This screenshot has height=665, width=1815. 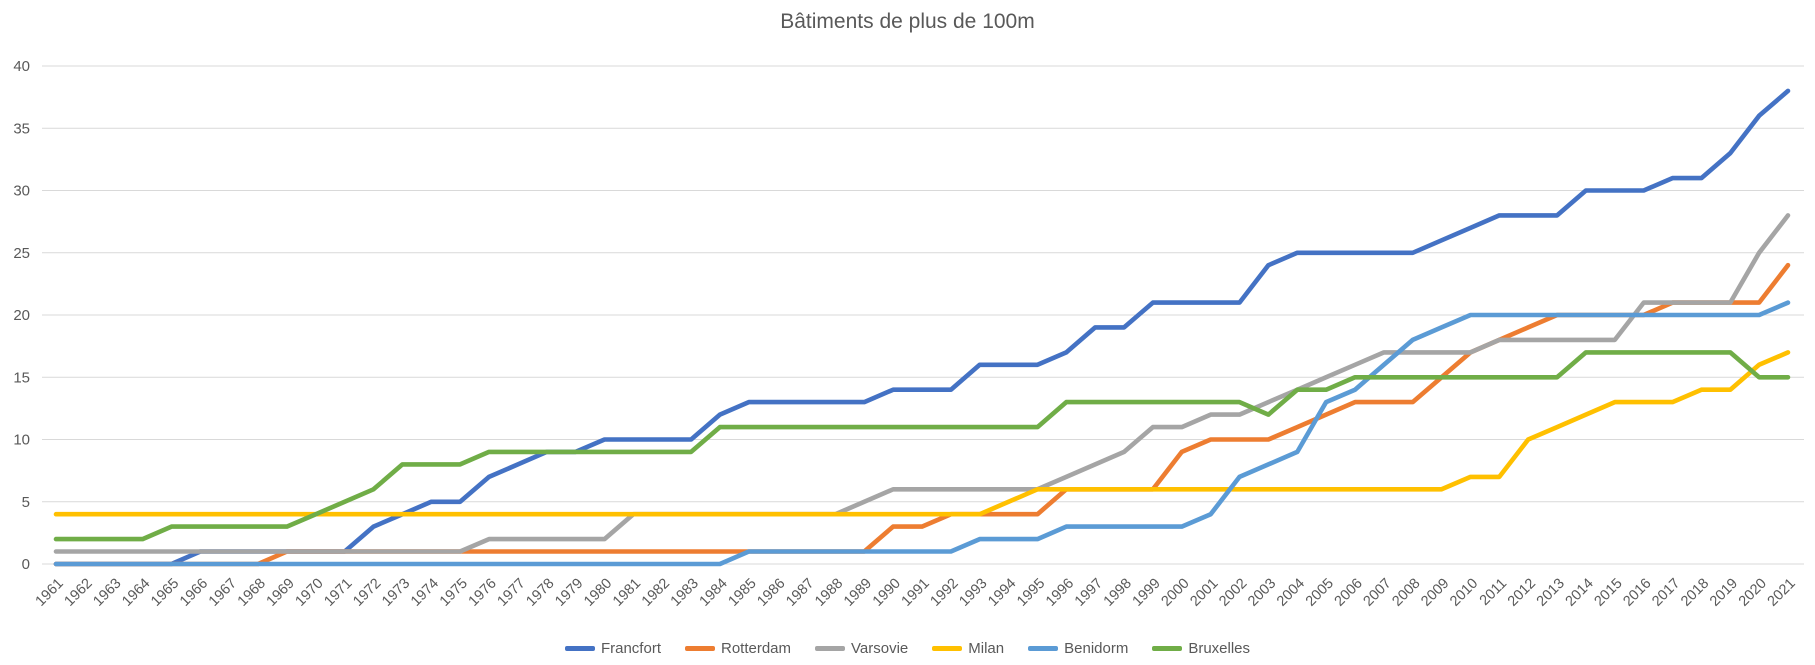 I want to click on y-tick-label: 15, so click(x=21, y=377).